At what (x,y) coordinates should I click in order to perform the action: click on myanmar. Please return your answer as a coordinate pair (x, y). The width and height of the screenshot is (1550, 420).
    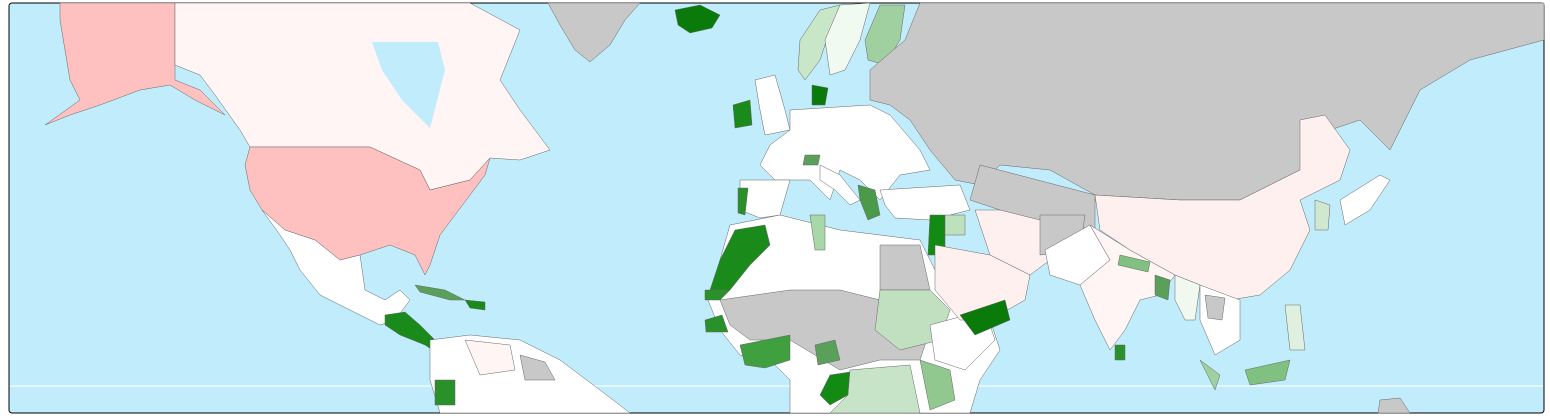
    Looking at the image, I should click on (1187, 297).